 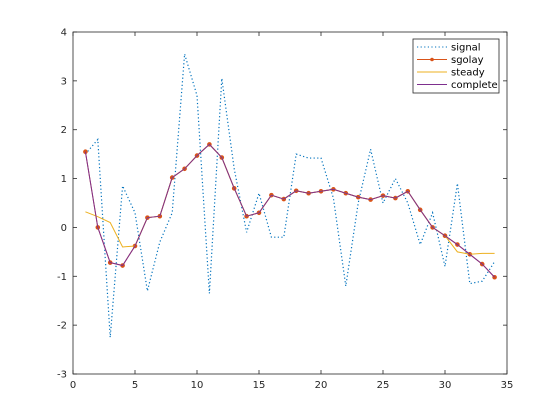 I want to click on y-tick-label-2: 2, so click(x=64, y=130).